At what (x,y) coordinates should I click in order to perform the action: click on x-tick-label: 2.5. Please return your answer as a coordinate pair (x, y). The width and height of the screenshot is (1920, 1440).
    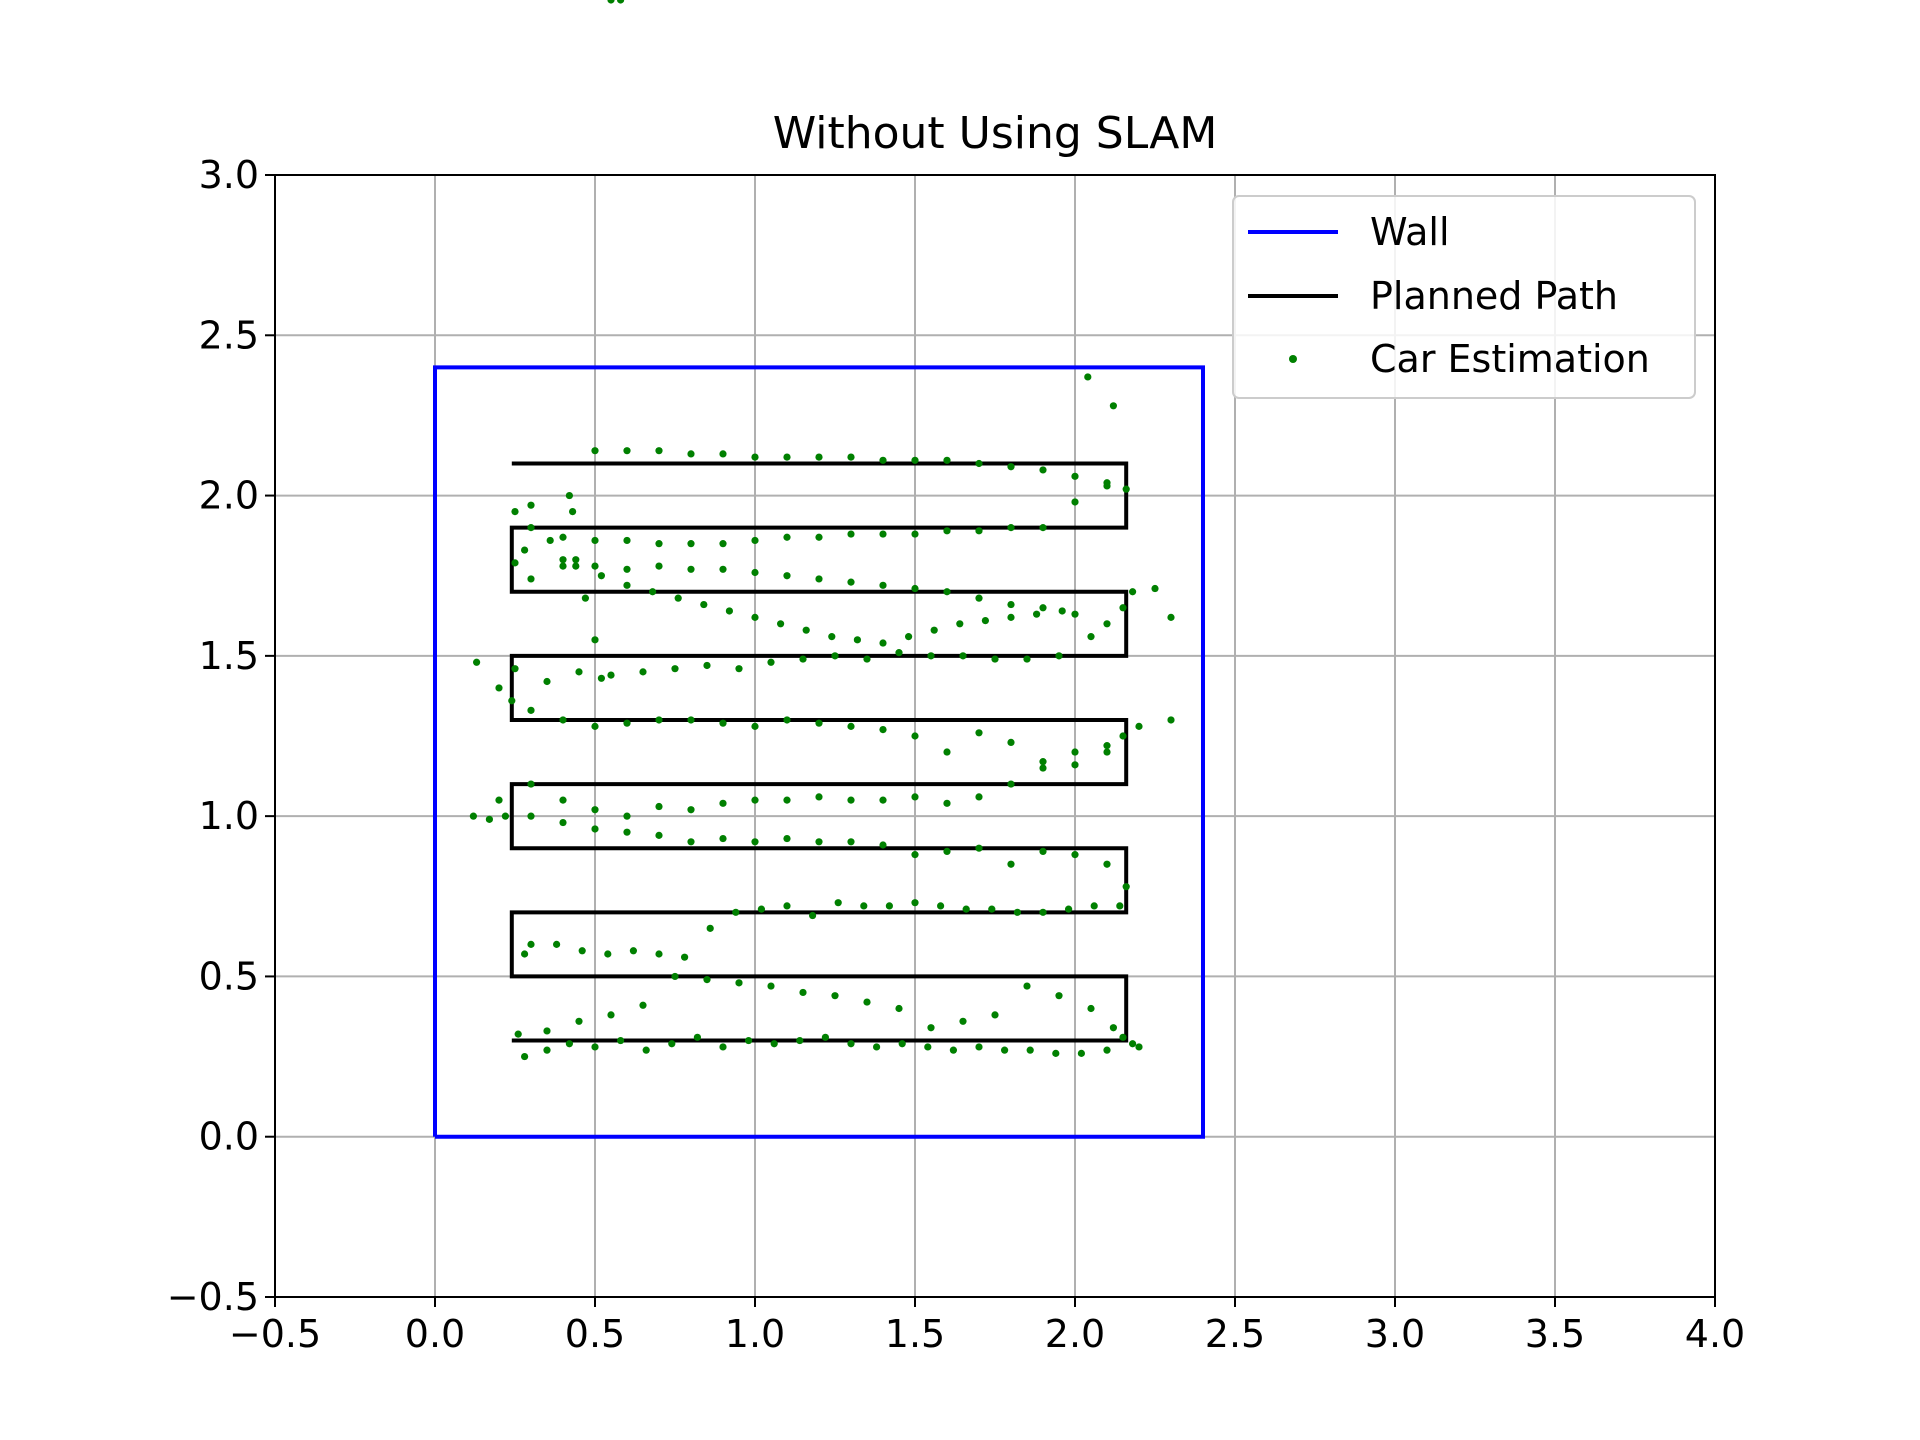
    Looking at the image, I should click on (1235, 1334).